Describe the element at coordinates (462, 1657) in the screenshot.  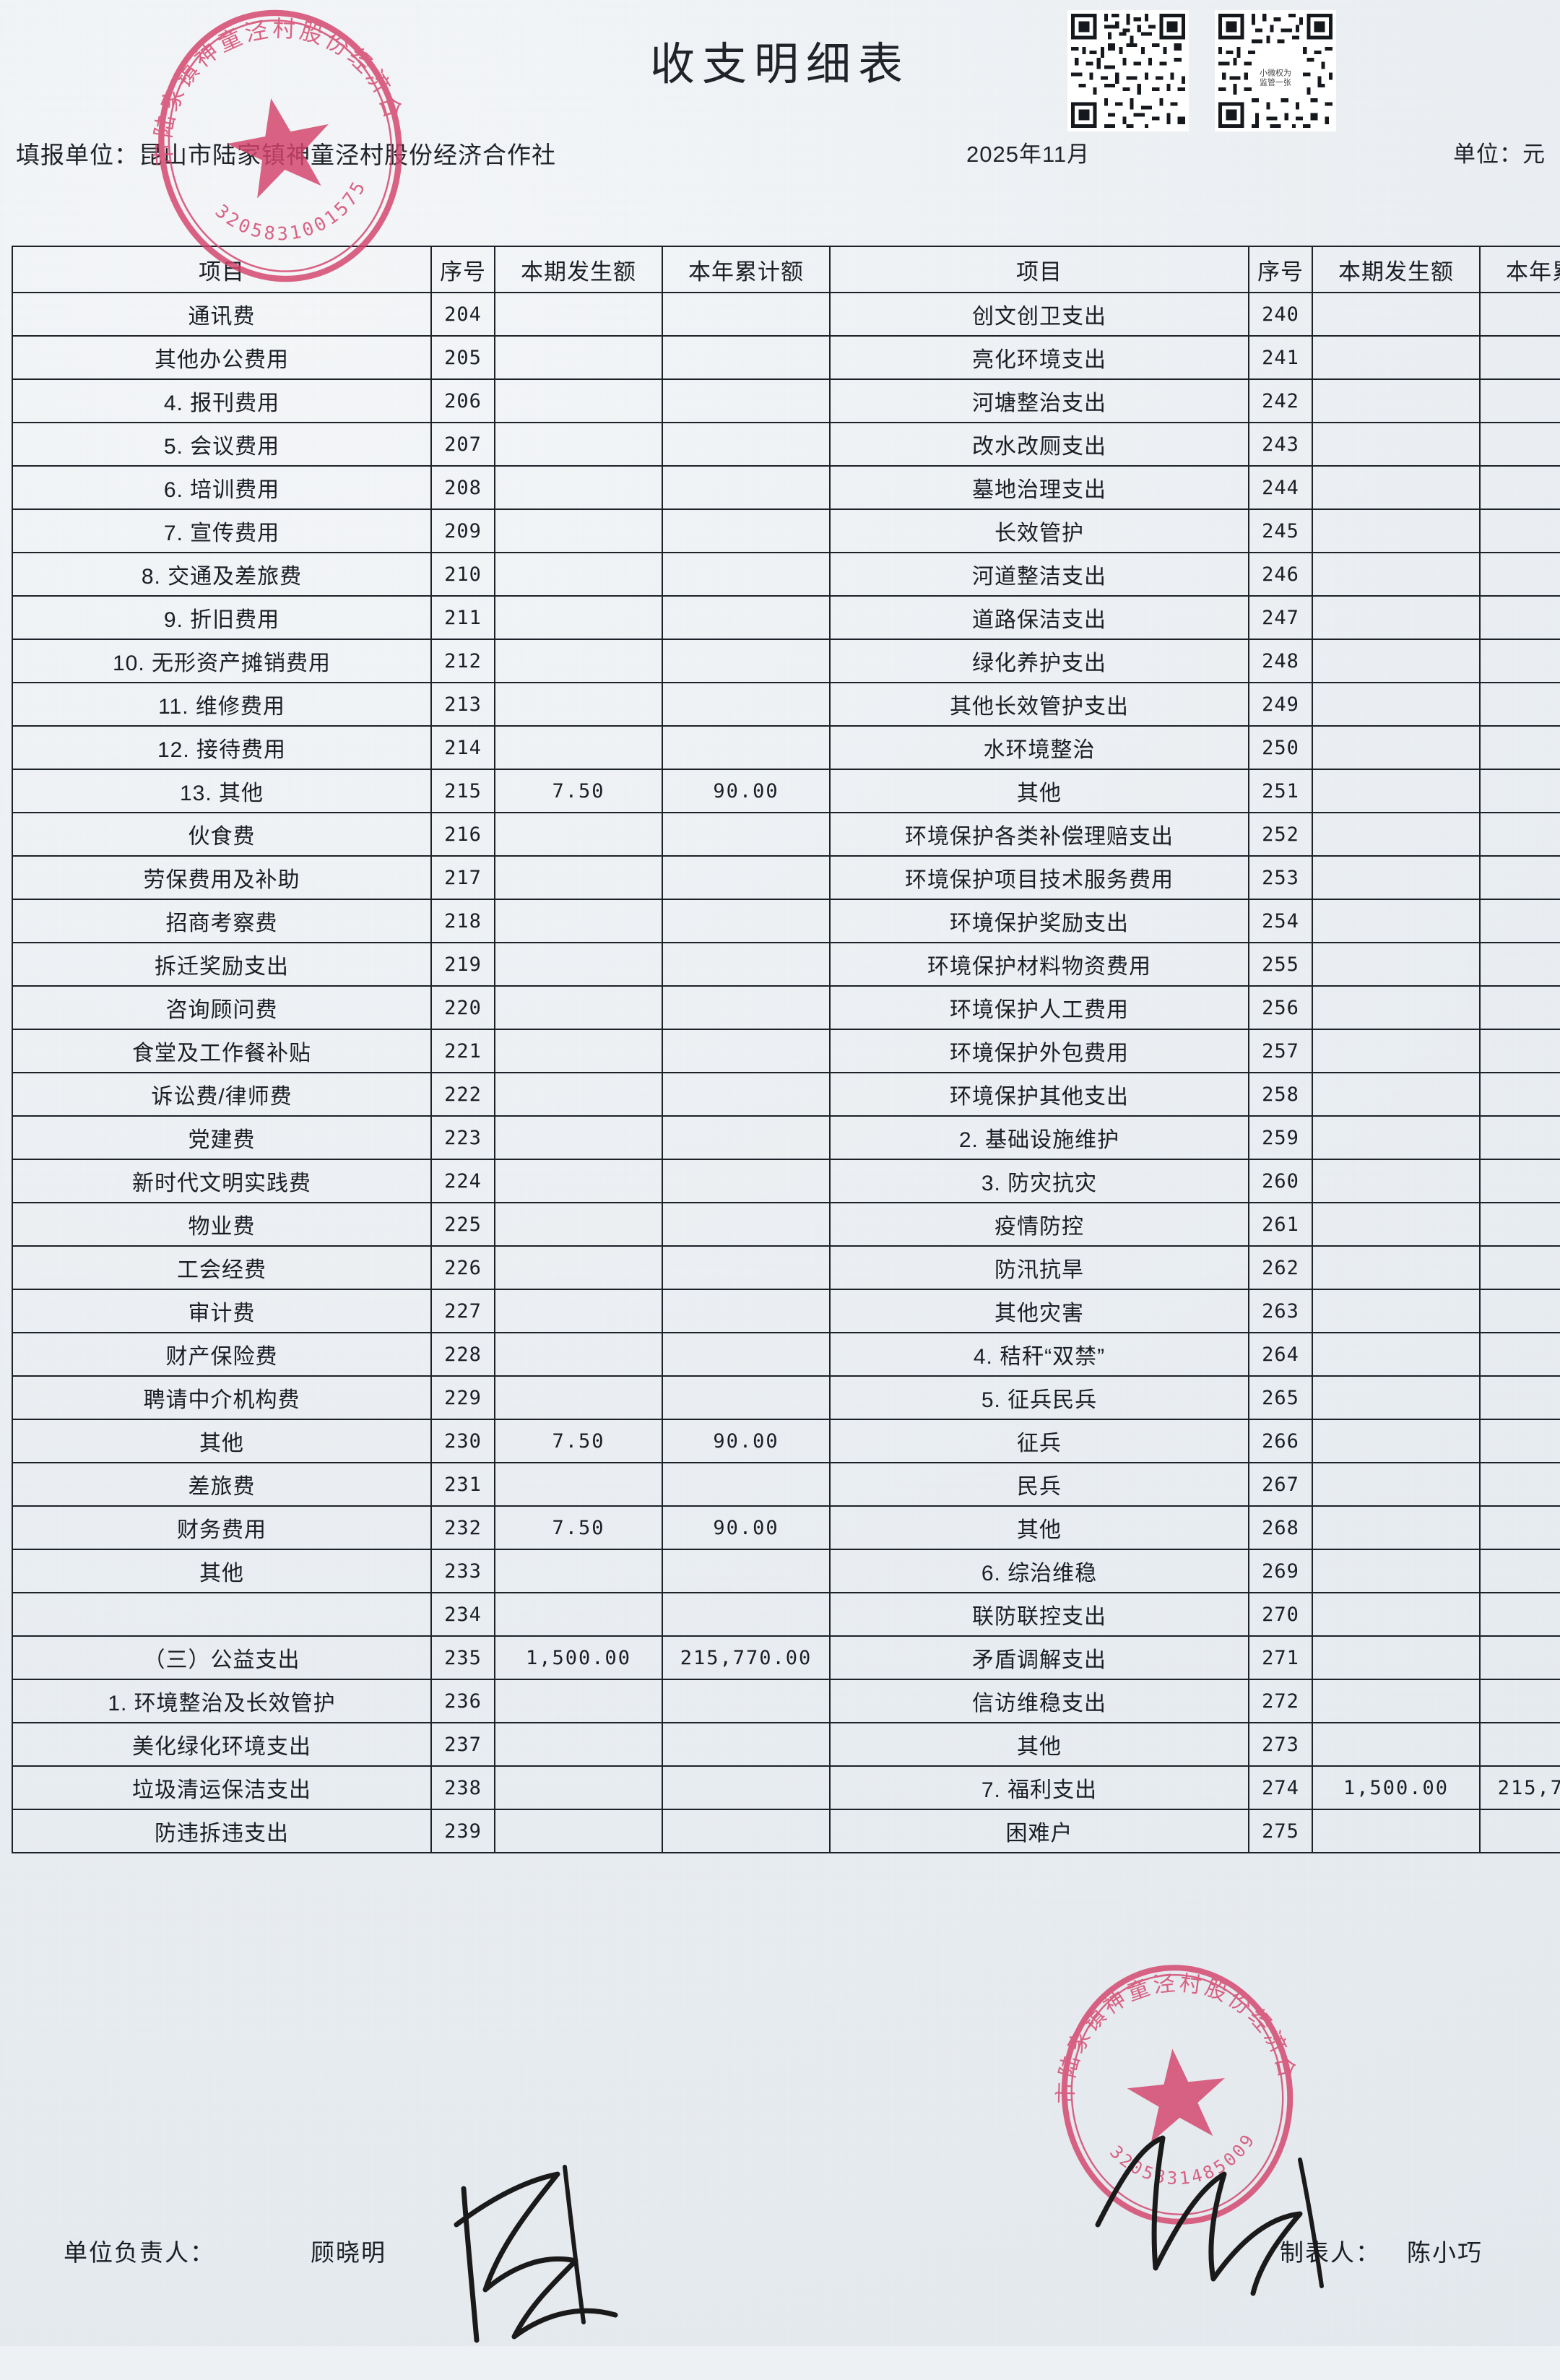
I see `cell-no-left: 235` at that location.